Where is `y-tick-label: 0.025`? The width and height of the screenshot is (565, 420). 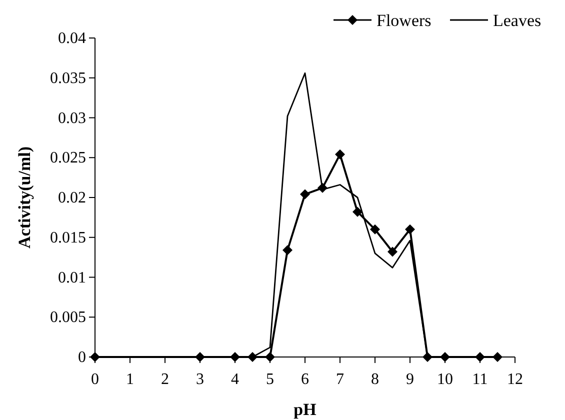
y-tick-label: 0.025 is located at coordinates (68, 158).